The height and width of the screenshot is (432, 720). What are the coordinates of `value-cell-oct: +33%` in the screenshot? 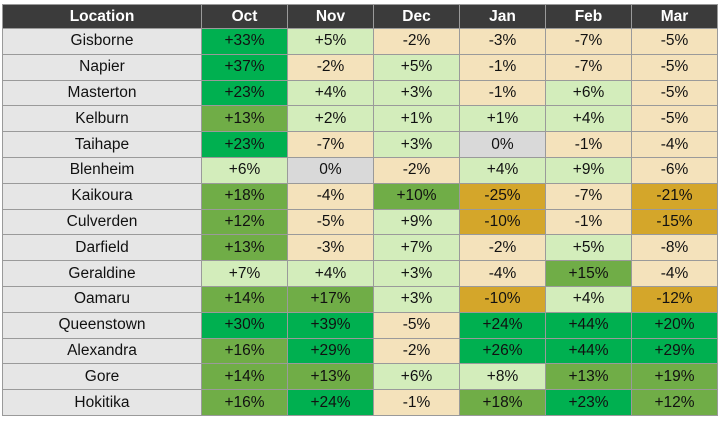 It's located at (244, 41).